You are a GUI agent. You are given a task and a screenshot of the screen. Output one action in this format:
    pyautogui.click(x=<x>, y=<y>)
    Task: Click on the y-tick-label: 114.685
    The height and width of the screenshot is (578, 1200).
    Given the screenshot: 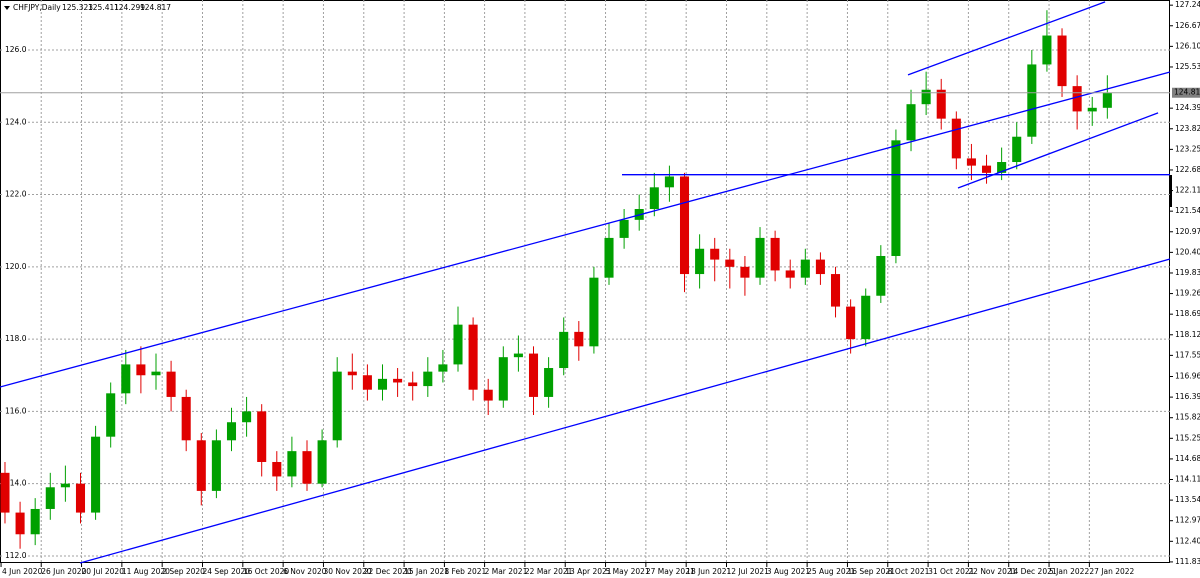 What is the action you would take?
    pyautogui.click(x=1187, y=458)
    